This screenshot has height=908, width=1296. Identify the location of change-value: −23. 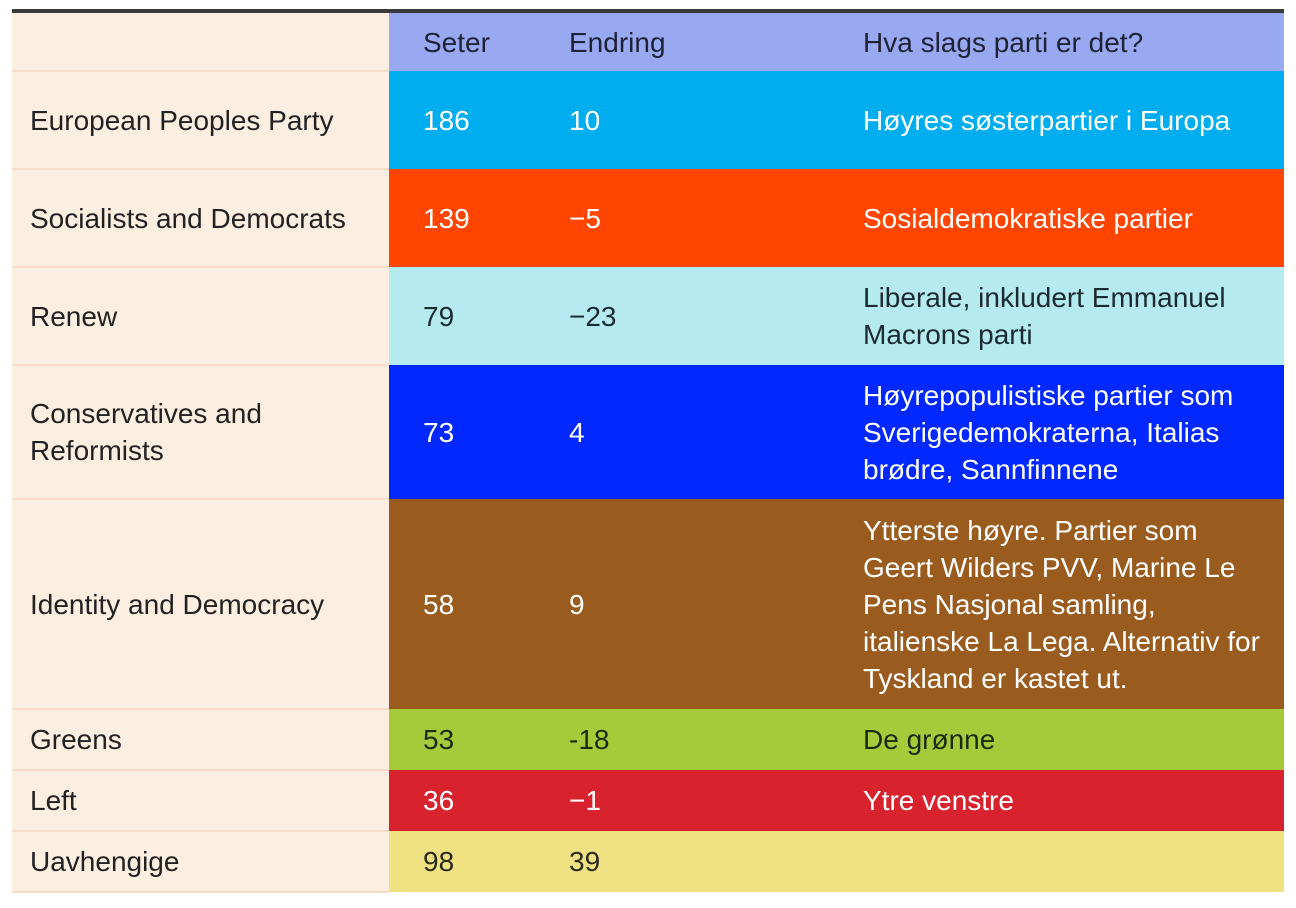
(680, 316).